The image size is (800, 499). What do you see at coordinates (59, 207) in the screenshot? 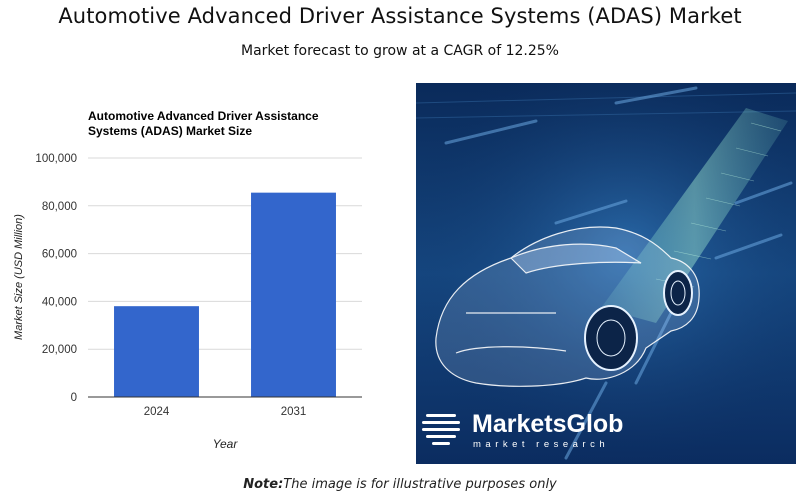
I see `y-tick-label: 80,000` at bounding box center [59, 207].